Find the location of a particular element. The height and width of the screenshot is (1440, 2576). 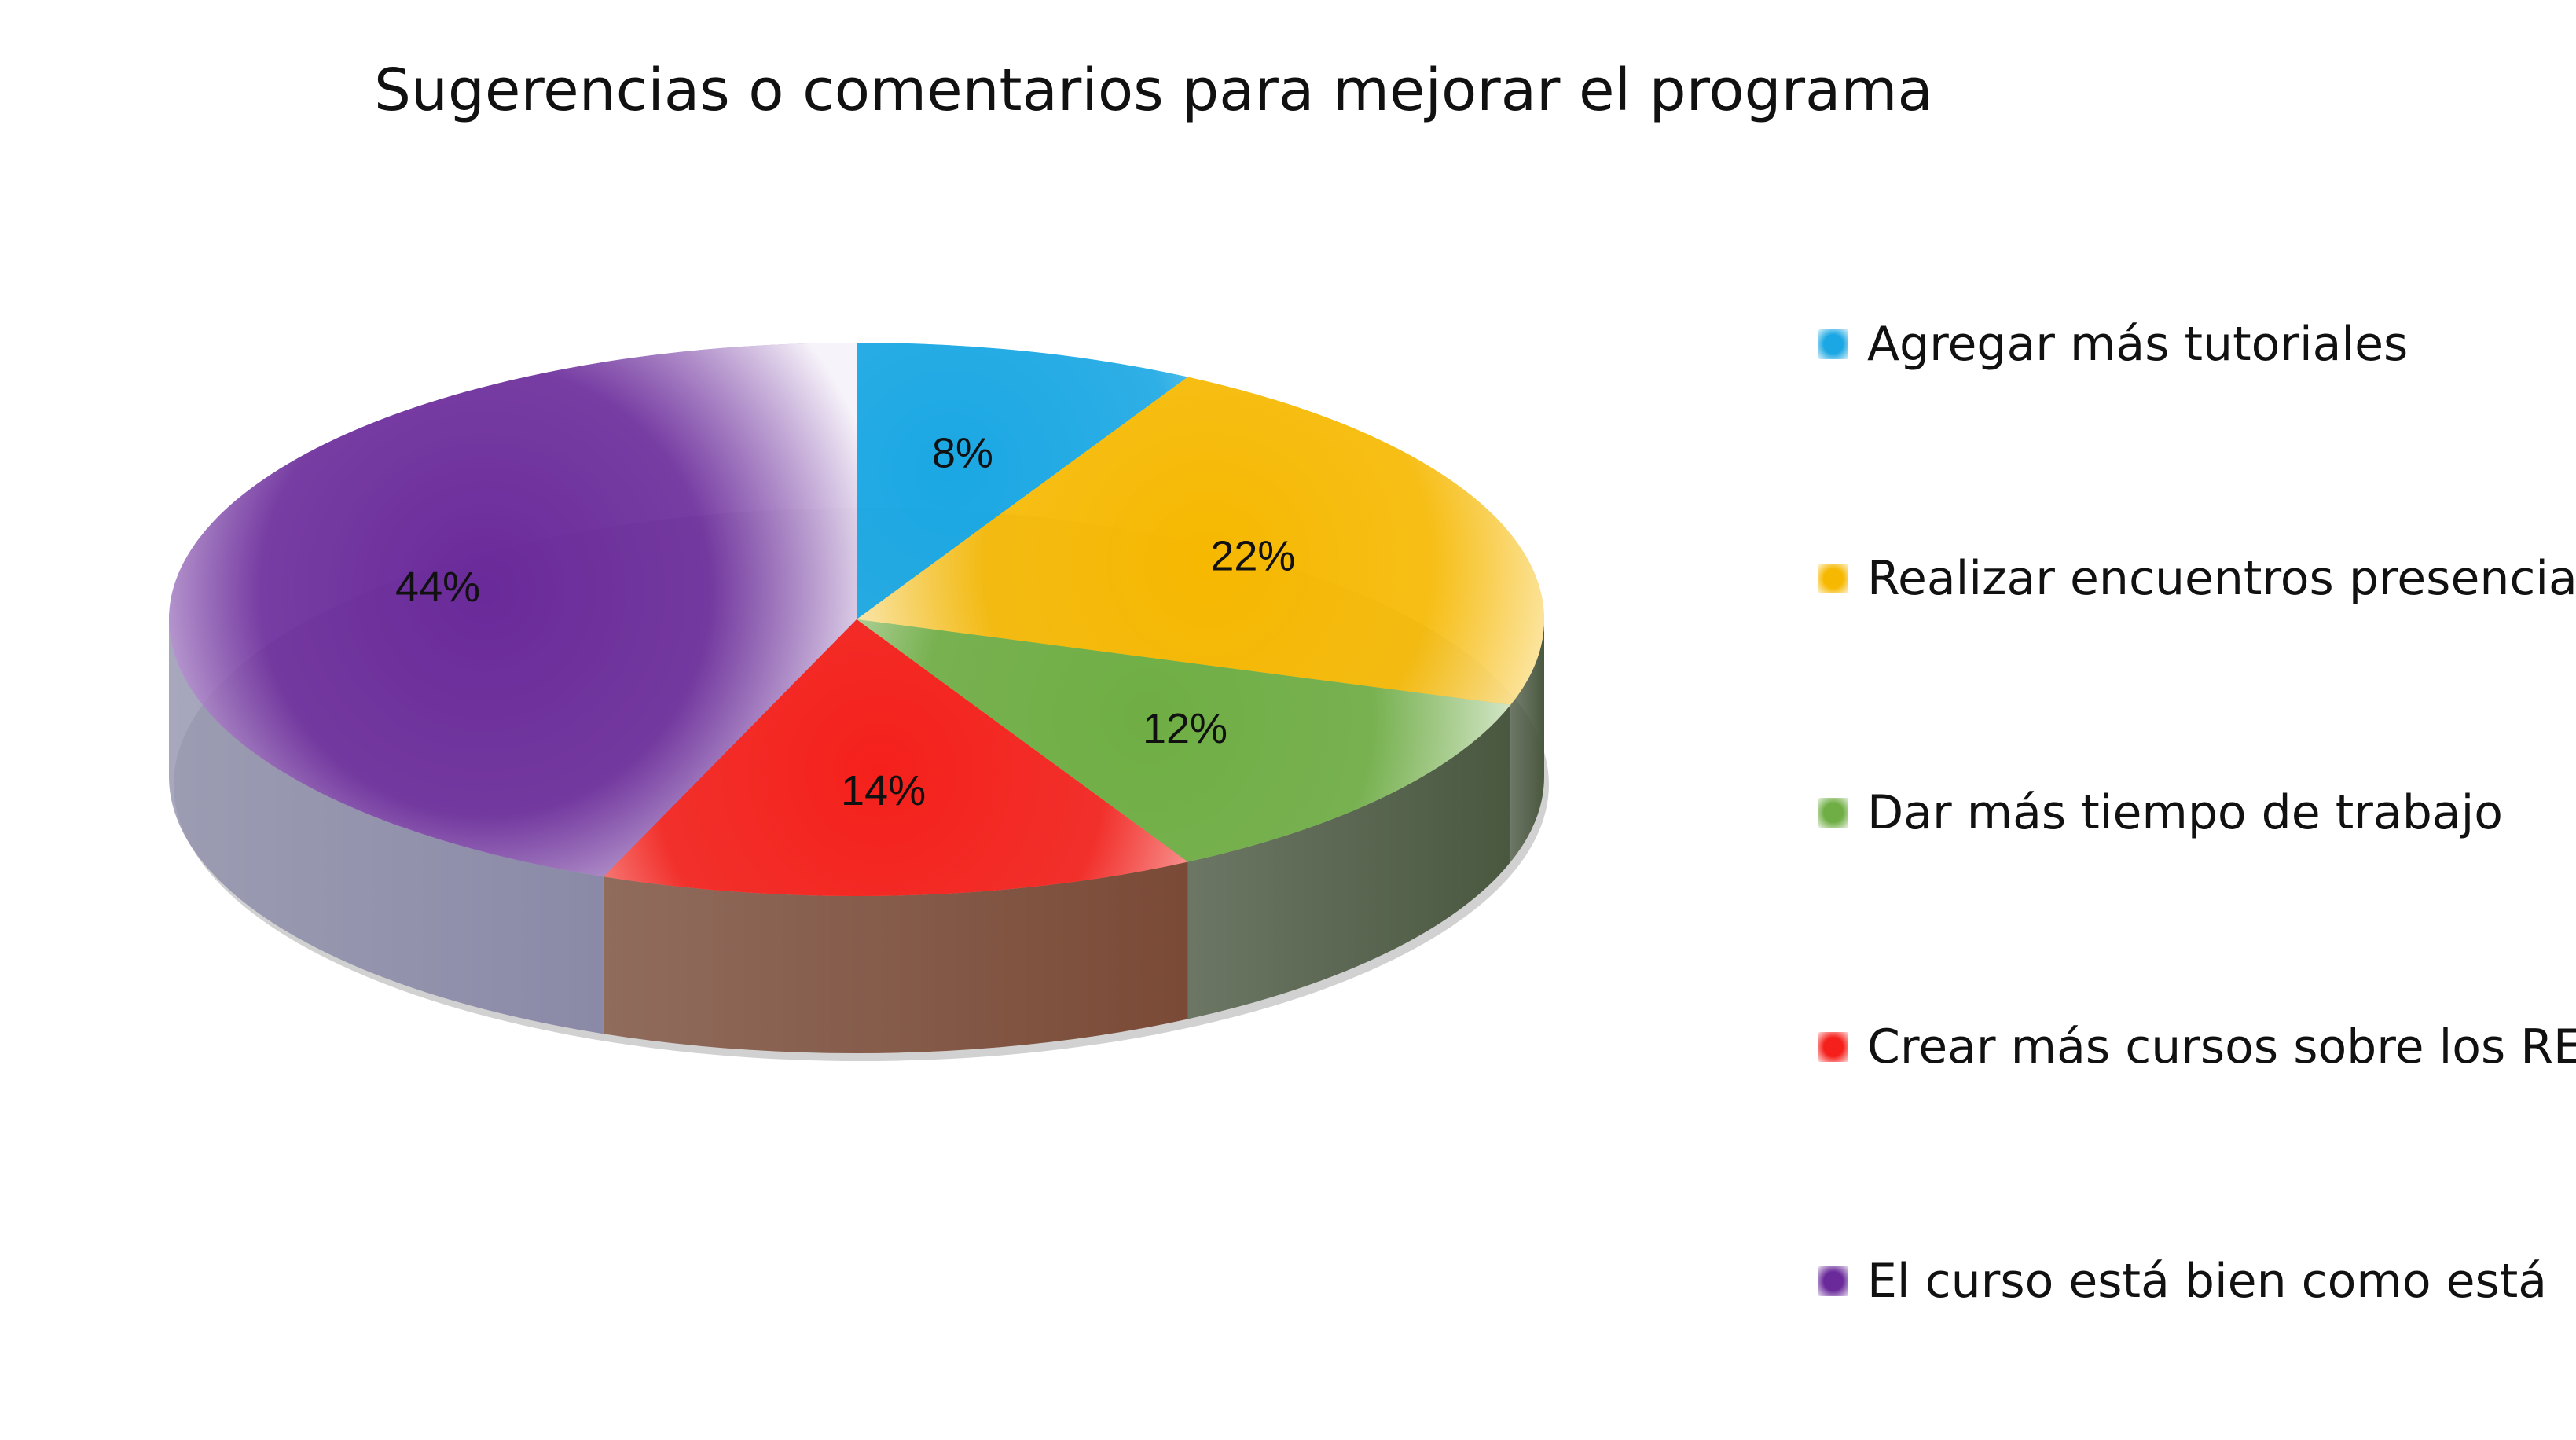

slice-label-crear-mas-cursos-sobre-los-red: 14% is located at coordinates (883, 790).